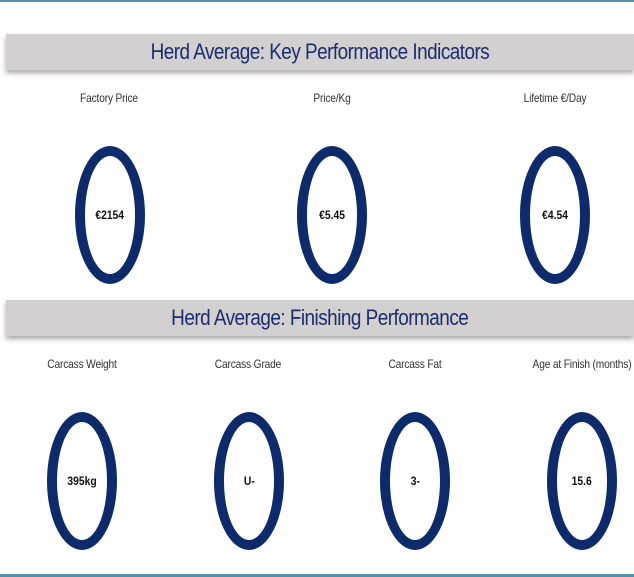  I want to click on lifetime-per-day-value: €4.54, so click(555, 215).